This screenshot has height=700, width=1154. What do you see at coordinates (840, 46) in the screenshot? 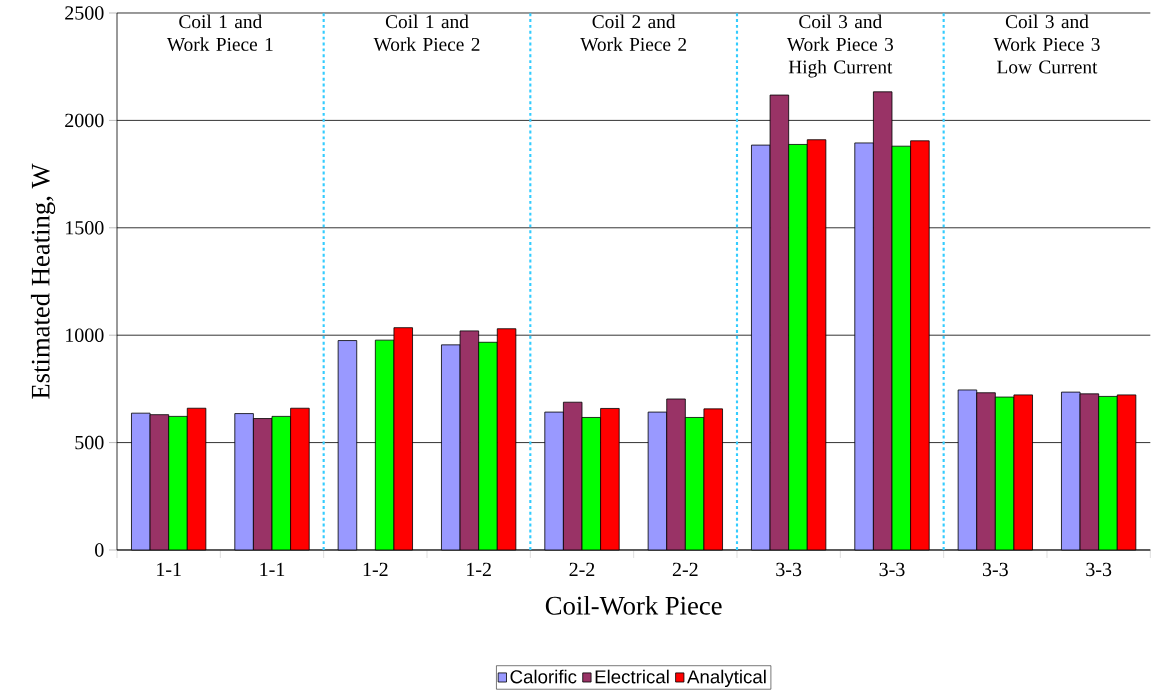
I see `annotation: Coil 3 and Work Piece 3 High Current` at bounding box center [840, 46].